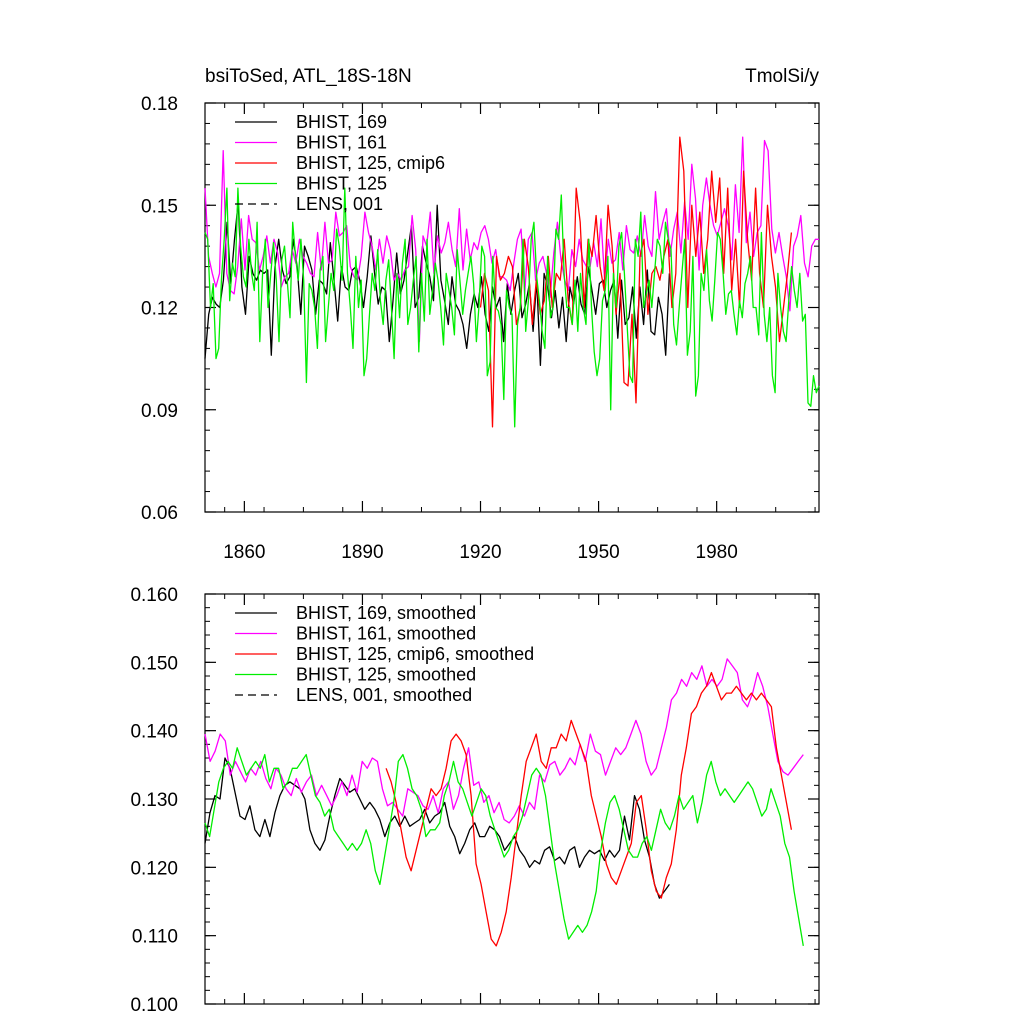  What do you see at coordinates (154, 663) in the screenshot?
I see `y-tick-label: 0.150` at bounding box center [154, 663].